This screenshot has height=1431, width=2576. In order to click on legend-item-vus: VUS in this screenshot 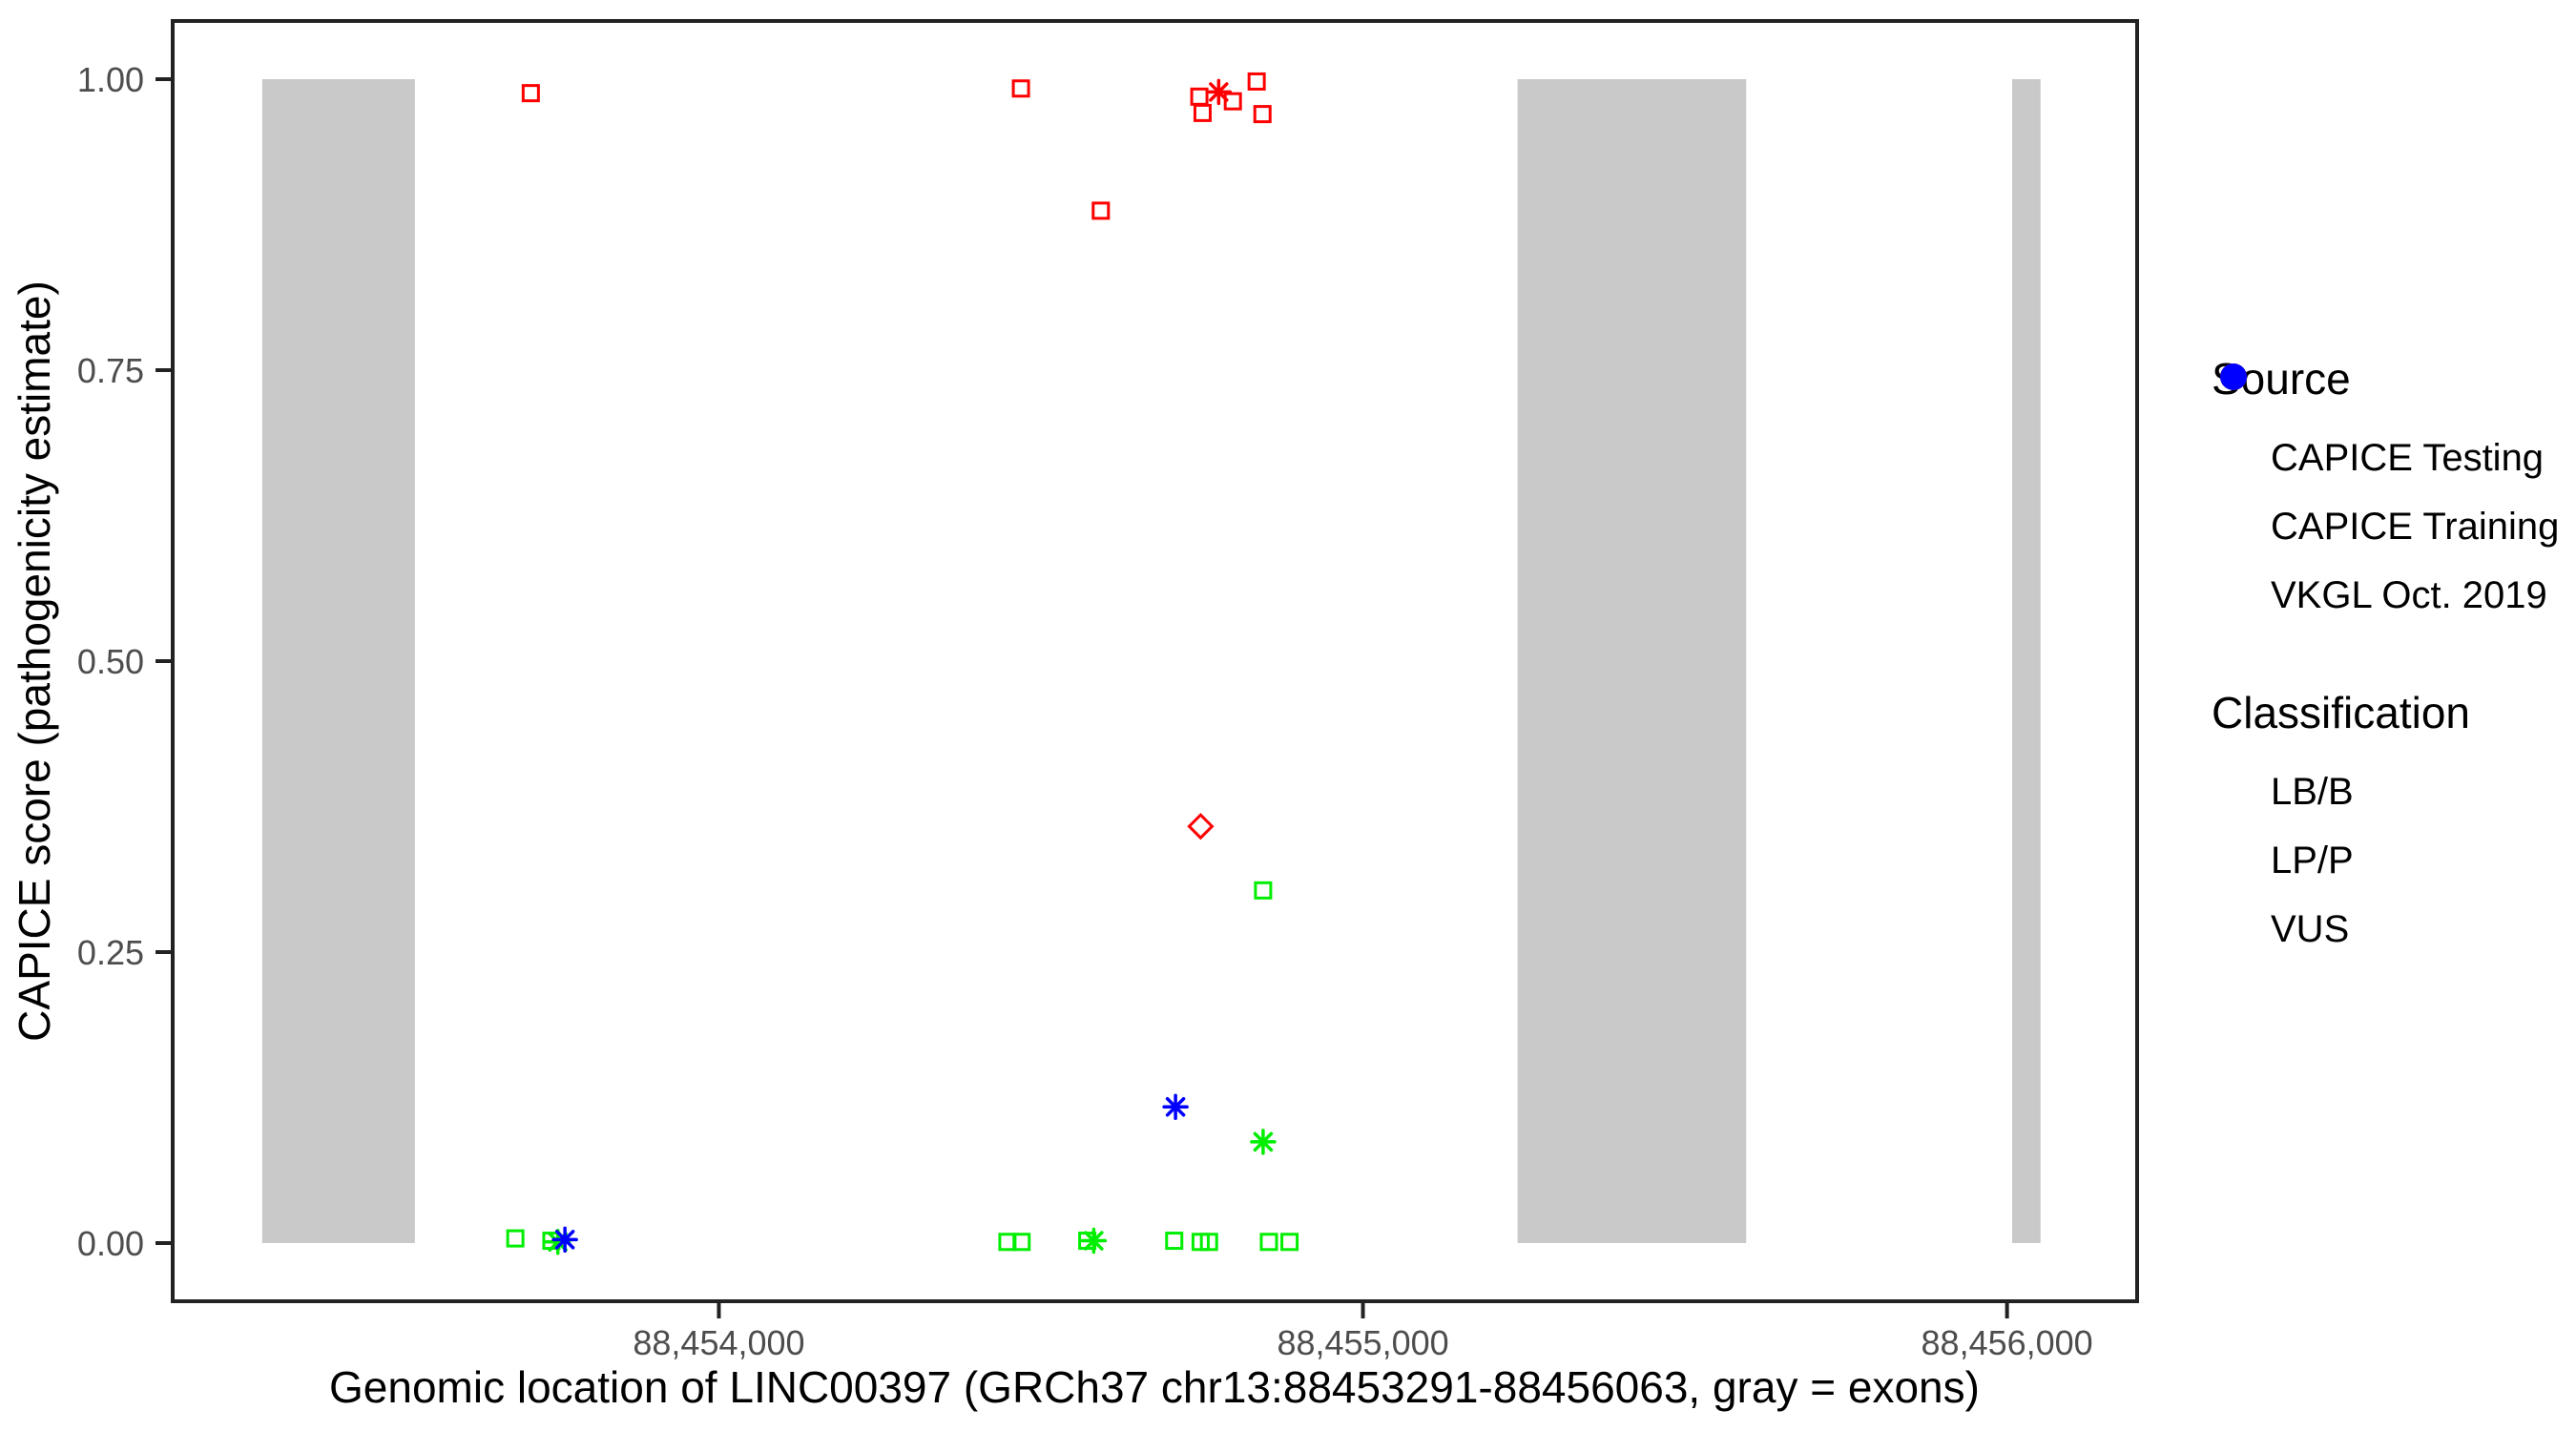, I will do `click(2393, 663)`.